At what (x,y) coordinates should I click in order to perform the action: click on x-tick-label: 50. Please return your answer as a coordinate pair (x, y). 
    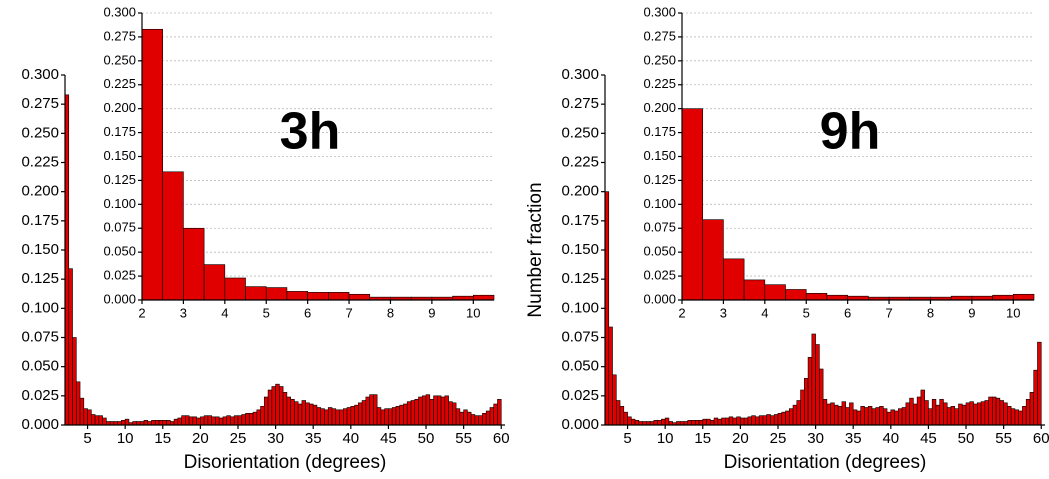
    Looking at the image, I should click on (426, 438).